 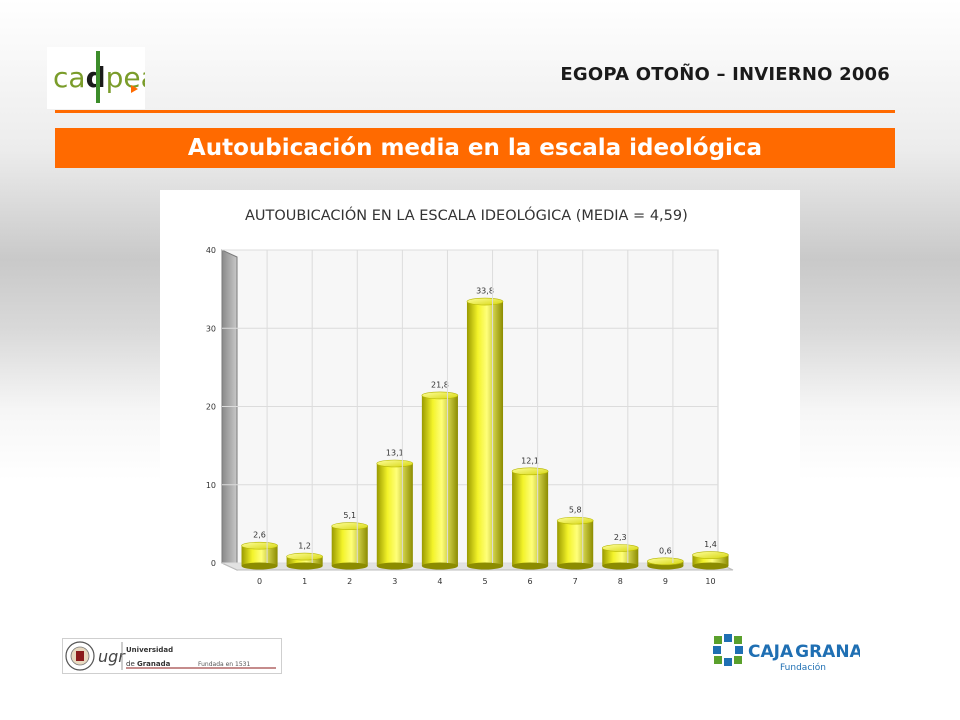 I want to click on y-tick-label: 0, so click(x=213, y=563).